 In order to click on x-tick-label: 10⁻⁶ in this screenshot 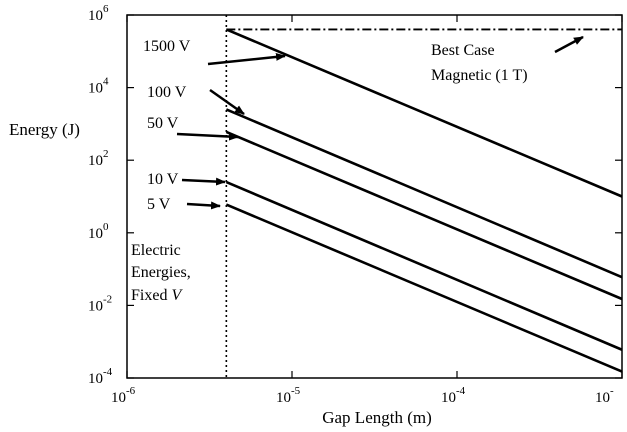, I will do `click(123, 395)`.